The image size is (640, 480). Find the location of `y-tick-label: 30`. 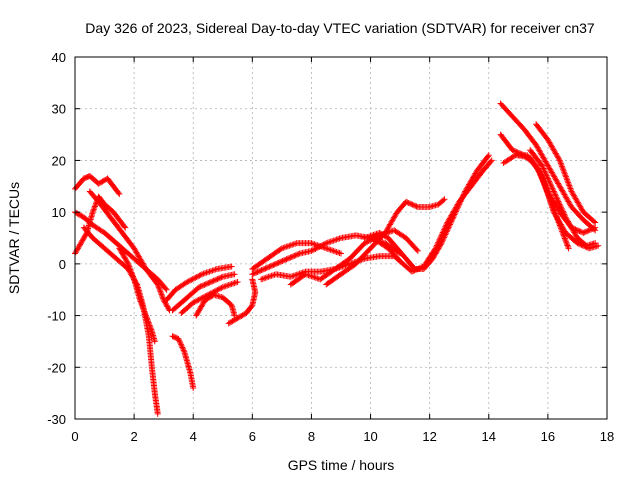

y-tick-label: 30 is located at coordinates (59, 109).